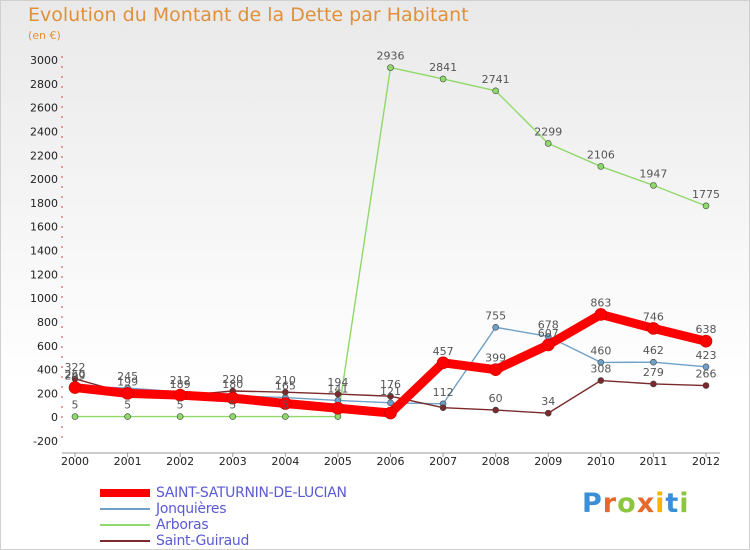  What do you see at coordinates (548, 461) in the screenshot?
I see `x-tick-label: 2009` at bounding box center [548, 461].